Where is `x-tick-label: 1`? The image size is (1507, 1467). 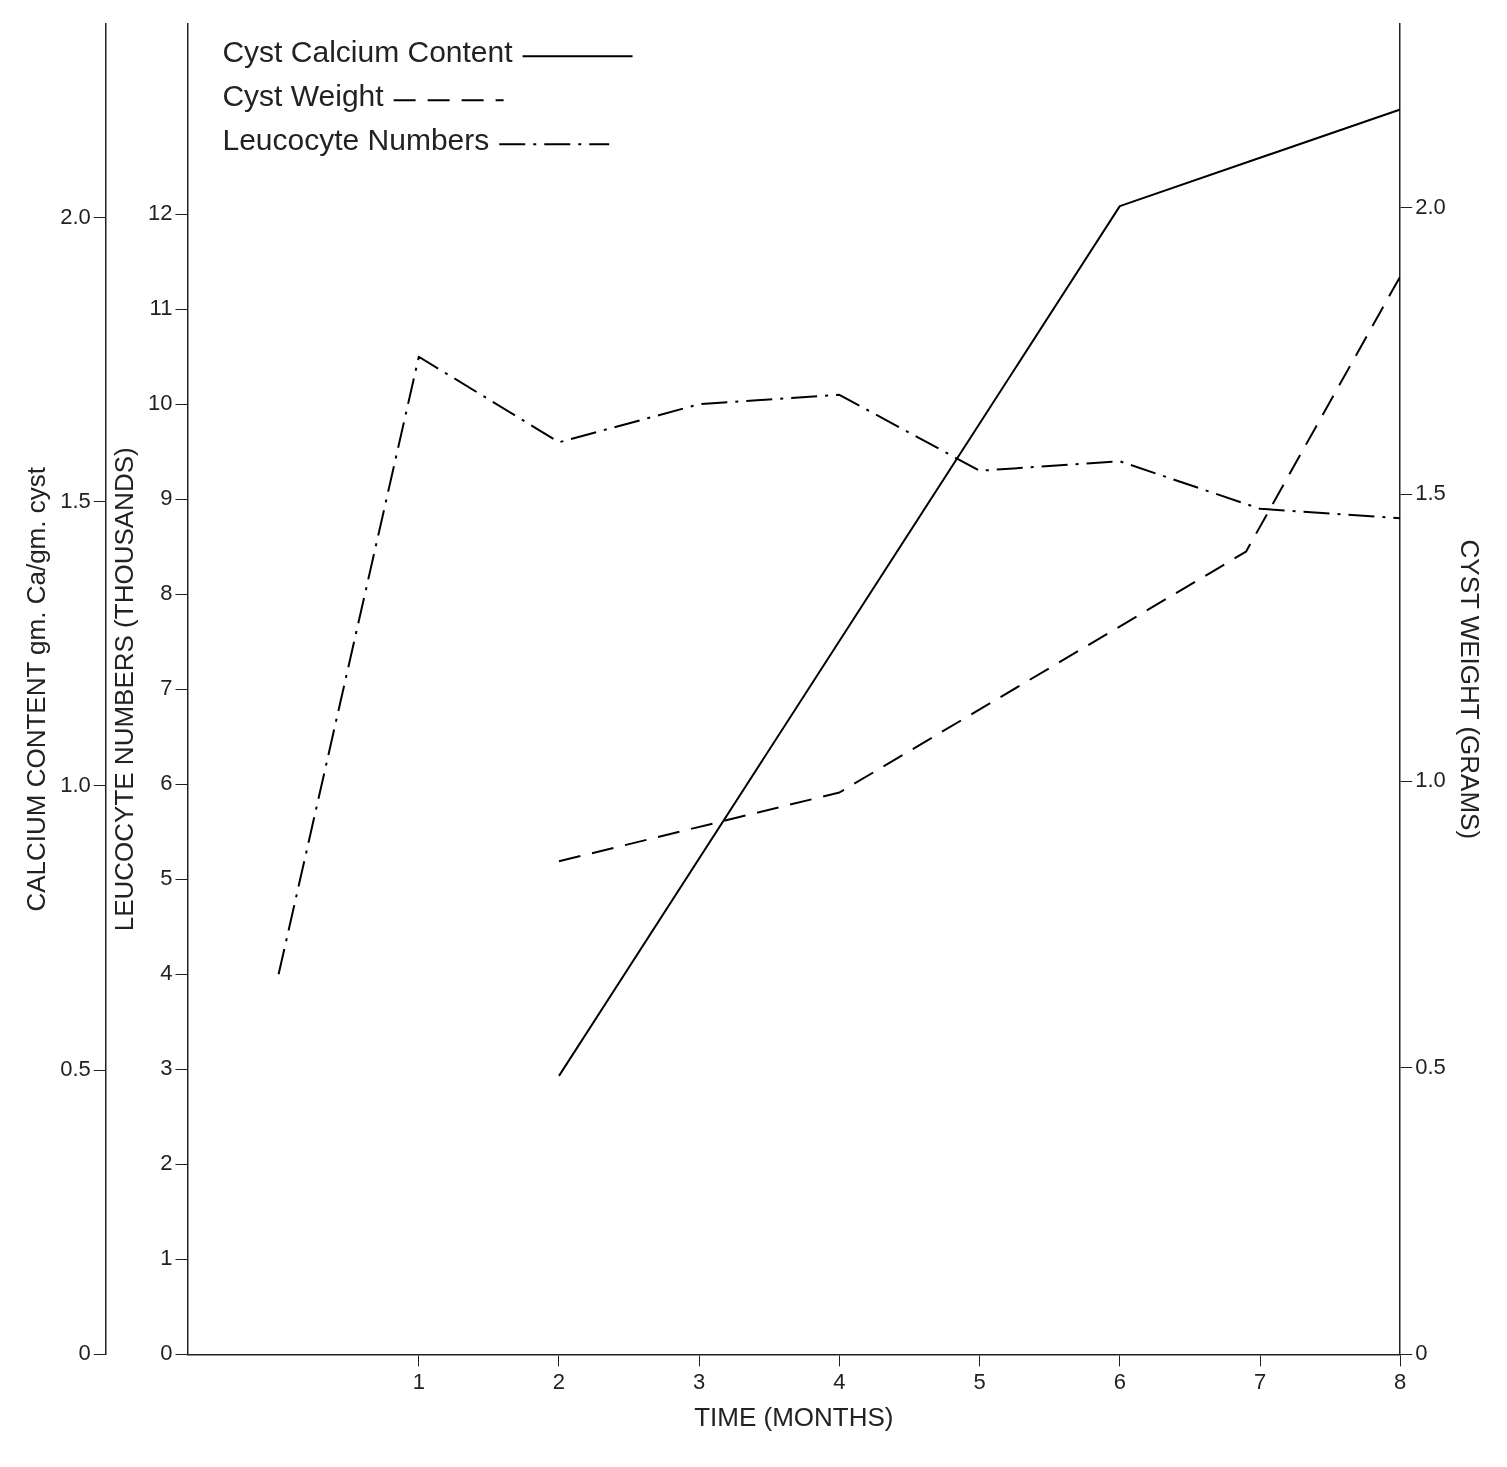
x-tick-label: 1 is located at coordinates (418, 1381).